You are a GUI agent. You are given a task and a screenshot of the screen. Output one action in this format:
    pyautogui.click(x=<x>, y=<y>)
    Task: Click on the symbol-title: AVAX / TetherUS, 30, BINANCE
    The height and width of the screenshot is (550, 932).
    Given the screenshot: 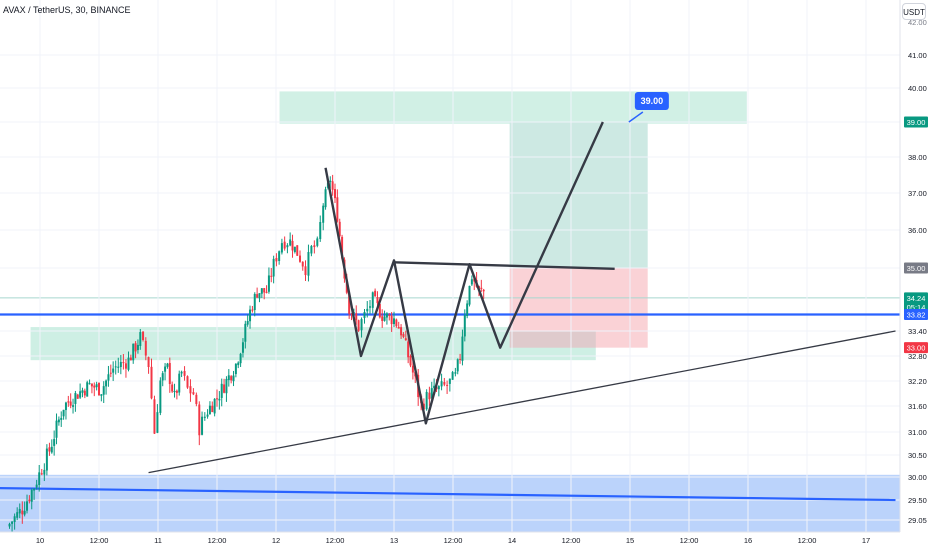 What is the action you would take?
    pyautogui.click(x=67, y=10)
    